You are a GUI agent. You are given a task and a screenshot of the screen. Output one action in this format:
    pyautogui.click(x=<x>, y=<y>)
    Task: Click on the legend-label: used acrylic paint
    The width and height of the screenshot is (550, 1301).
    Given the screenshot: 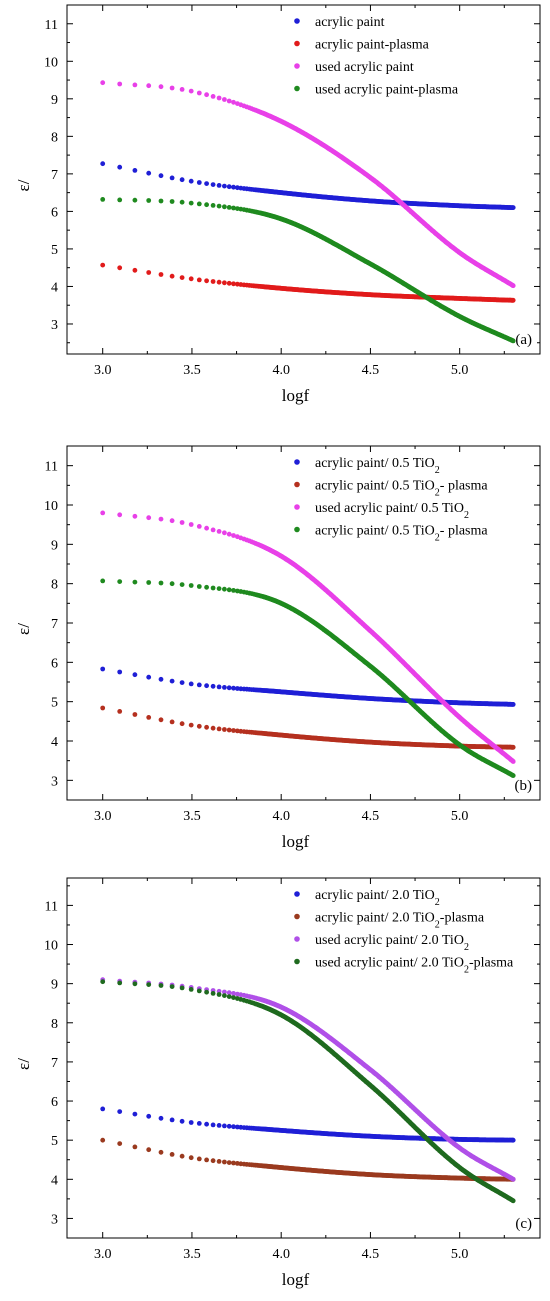 What is the action you would take?
    pyautogui.click(x=364, y=67)
    